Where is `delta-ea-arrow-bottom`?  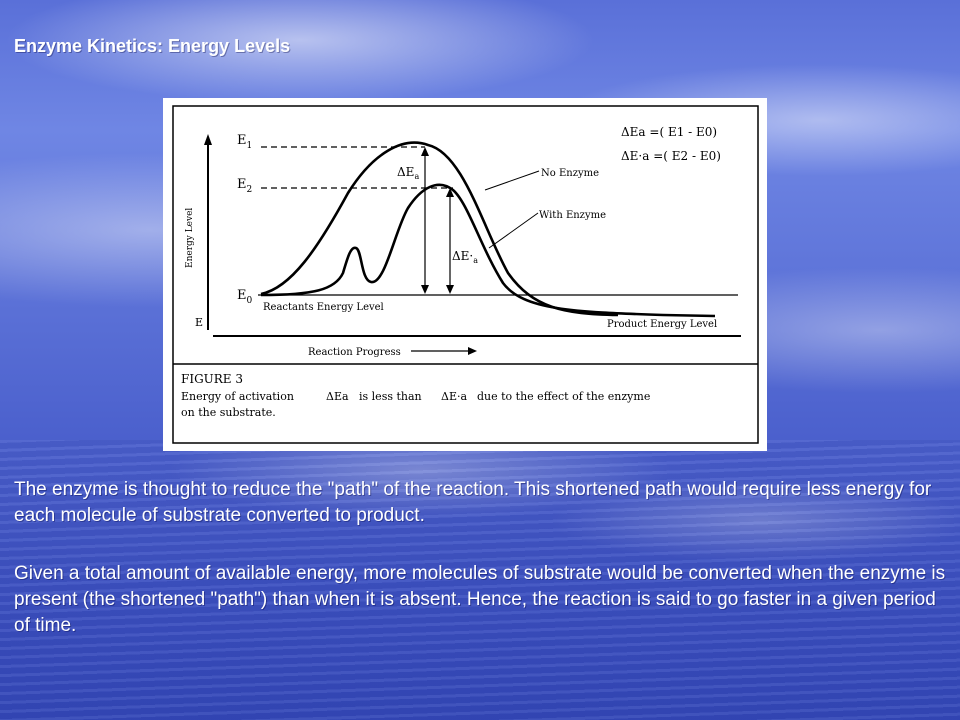
delta-ea-arrow-bottom is located at coordinates (425, 289).